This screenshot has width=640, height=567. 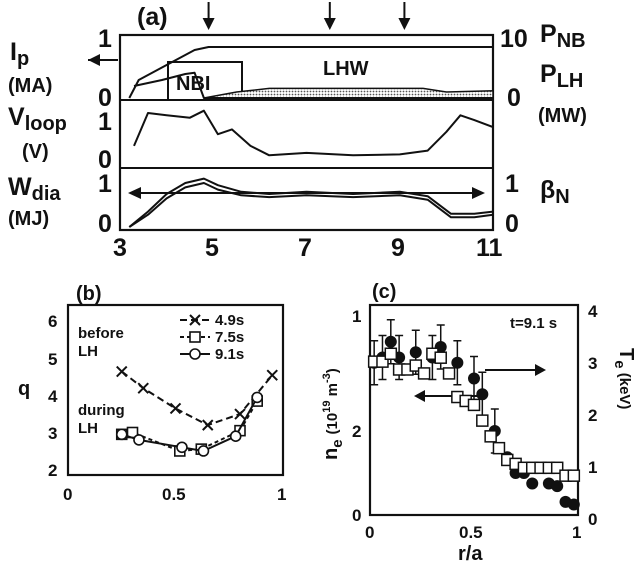 I want to click on text-before: before, so click(x=101, y=333).